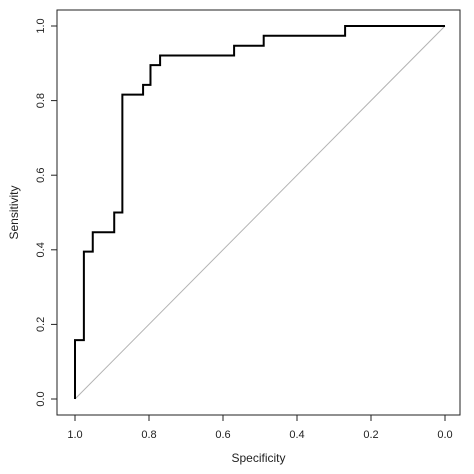 The width and height of the screenshot is (474, 474). What do you see at coordinates (41, 324) in the screenshot?
I see `y-tick-label: 0.2` at bounding box center [41, 324].